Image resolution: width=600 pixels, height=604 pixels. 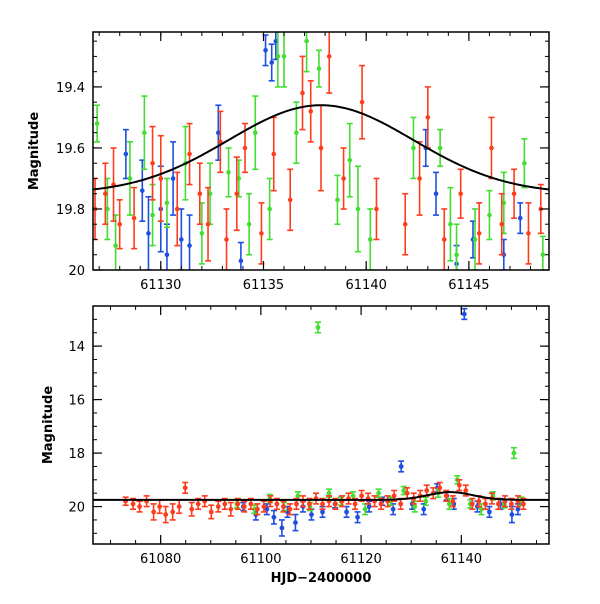 What do you see at coordinates (260, 559) in the screenshot?
I see `full-x-tick-label: 61100` at bounding box center [260, 559].